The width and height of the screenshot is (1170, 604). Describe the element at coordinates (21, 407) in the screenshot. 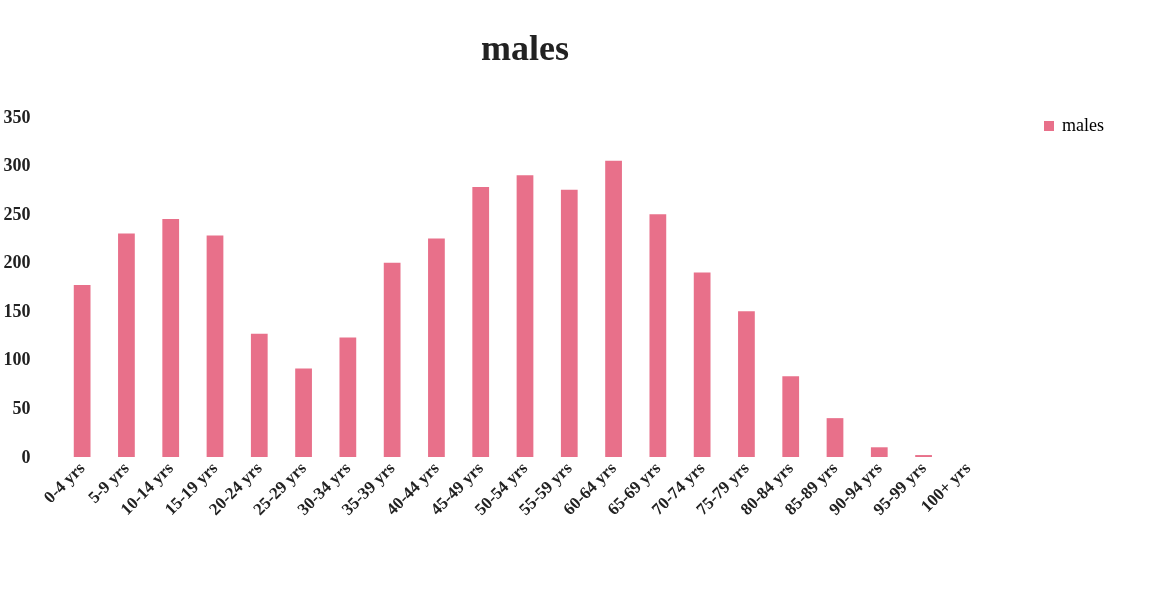

I see `y-tick-label: 50` at that location.